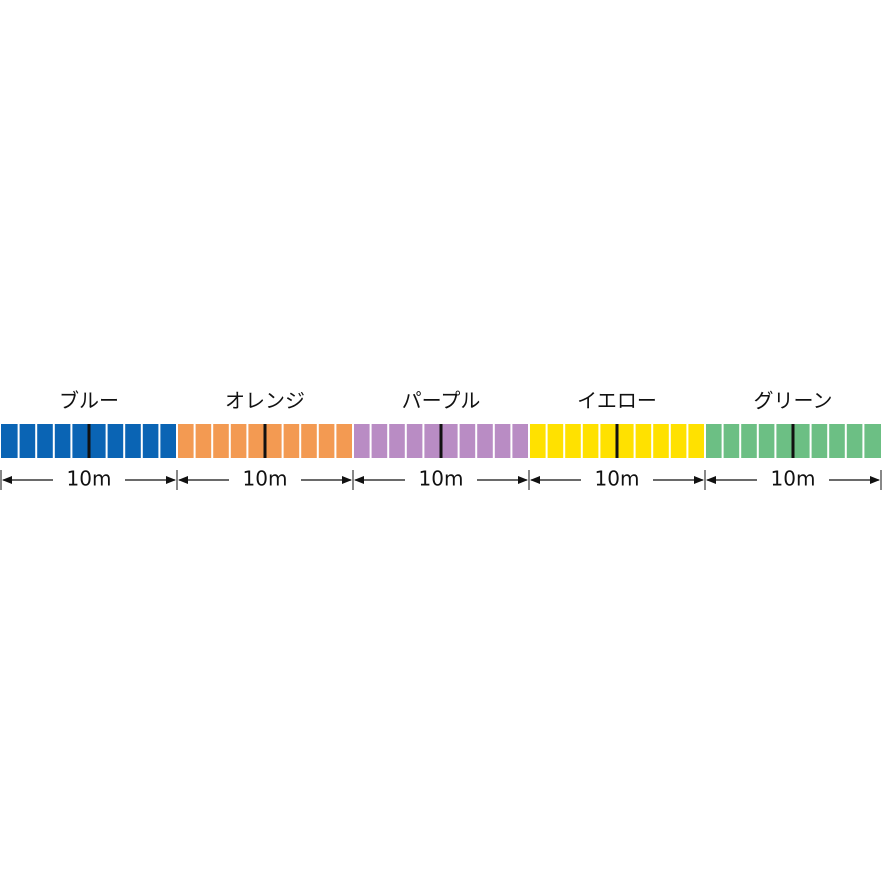 This screenshot has height=882, width=882. What do you see at coordinates (441, 401) in the screenshot?
I see `segment-name: パープル` at bounding box center [441, 401].